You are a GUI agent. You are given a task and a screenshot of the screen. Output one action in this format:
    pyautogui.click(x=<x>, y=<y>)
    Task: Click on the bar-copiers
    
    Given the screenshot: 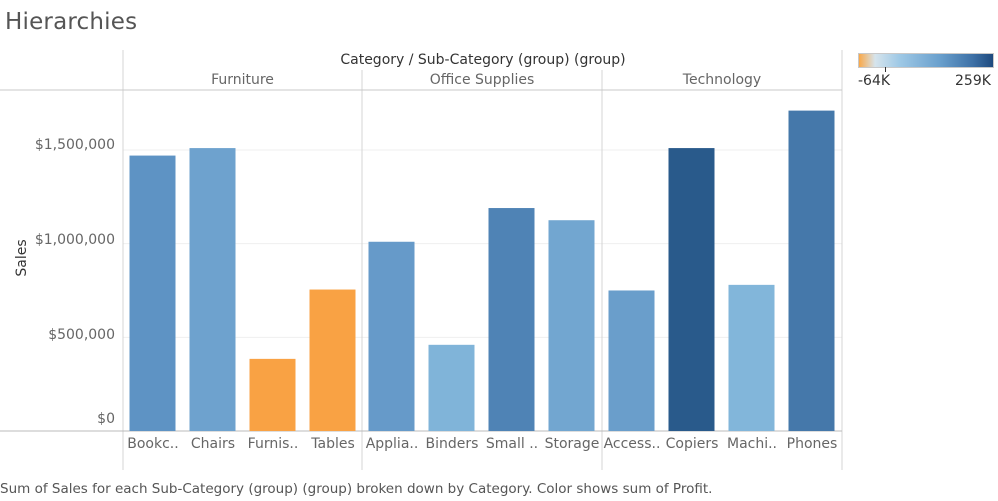 What is the action you would take?
    pyautogui.click(x=691, y=290)
    